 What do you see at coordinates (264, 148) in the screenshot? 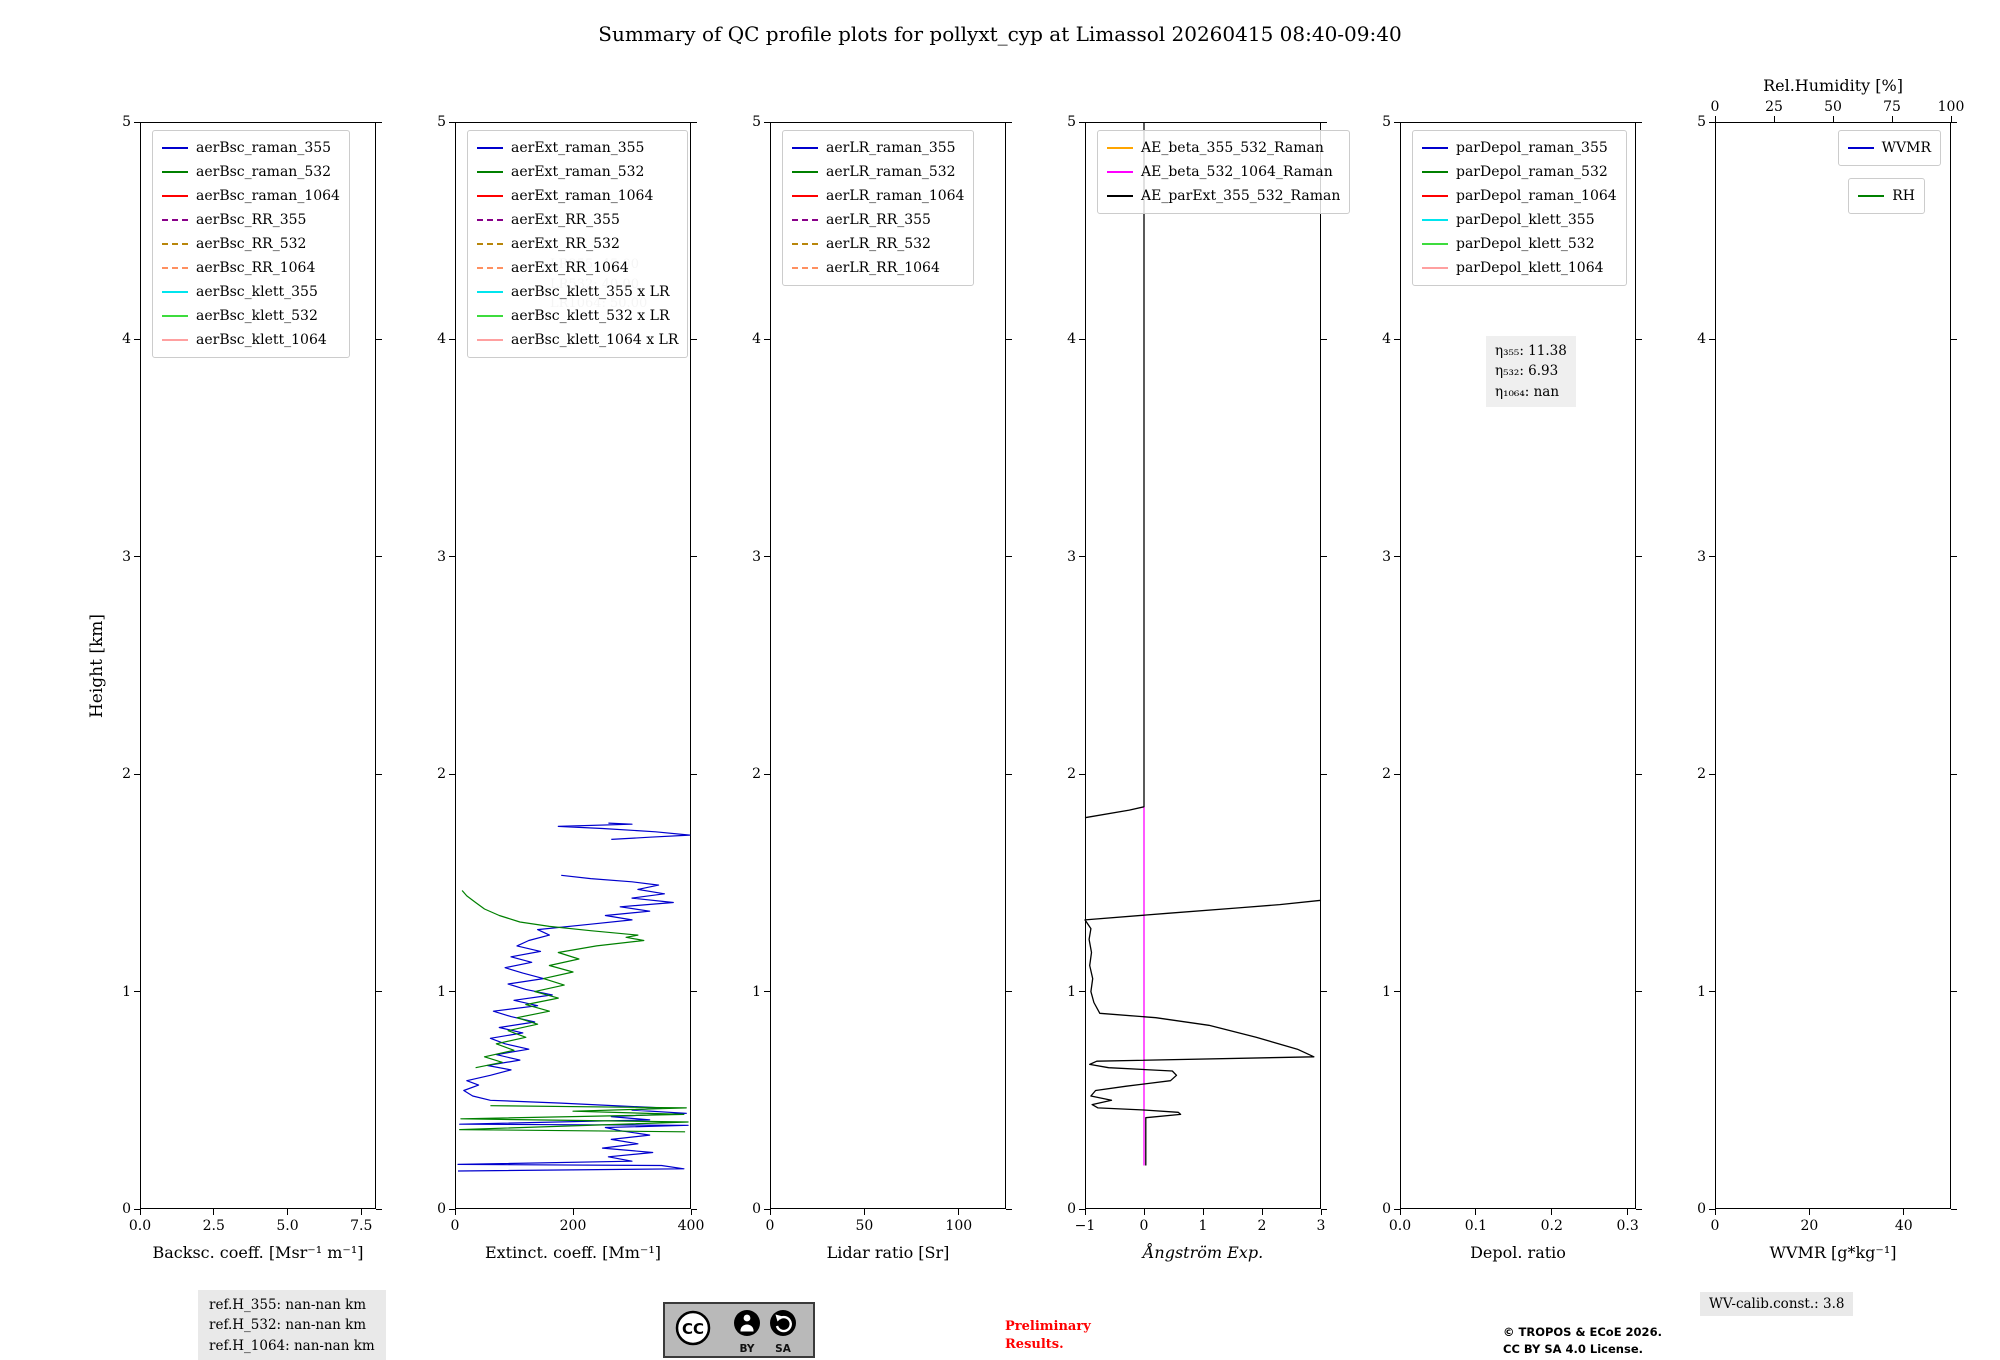
I see `legend-label: aerBsc_raman_355` at bounding box center [264, 148].